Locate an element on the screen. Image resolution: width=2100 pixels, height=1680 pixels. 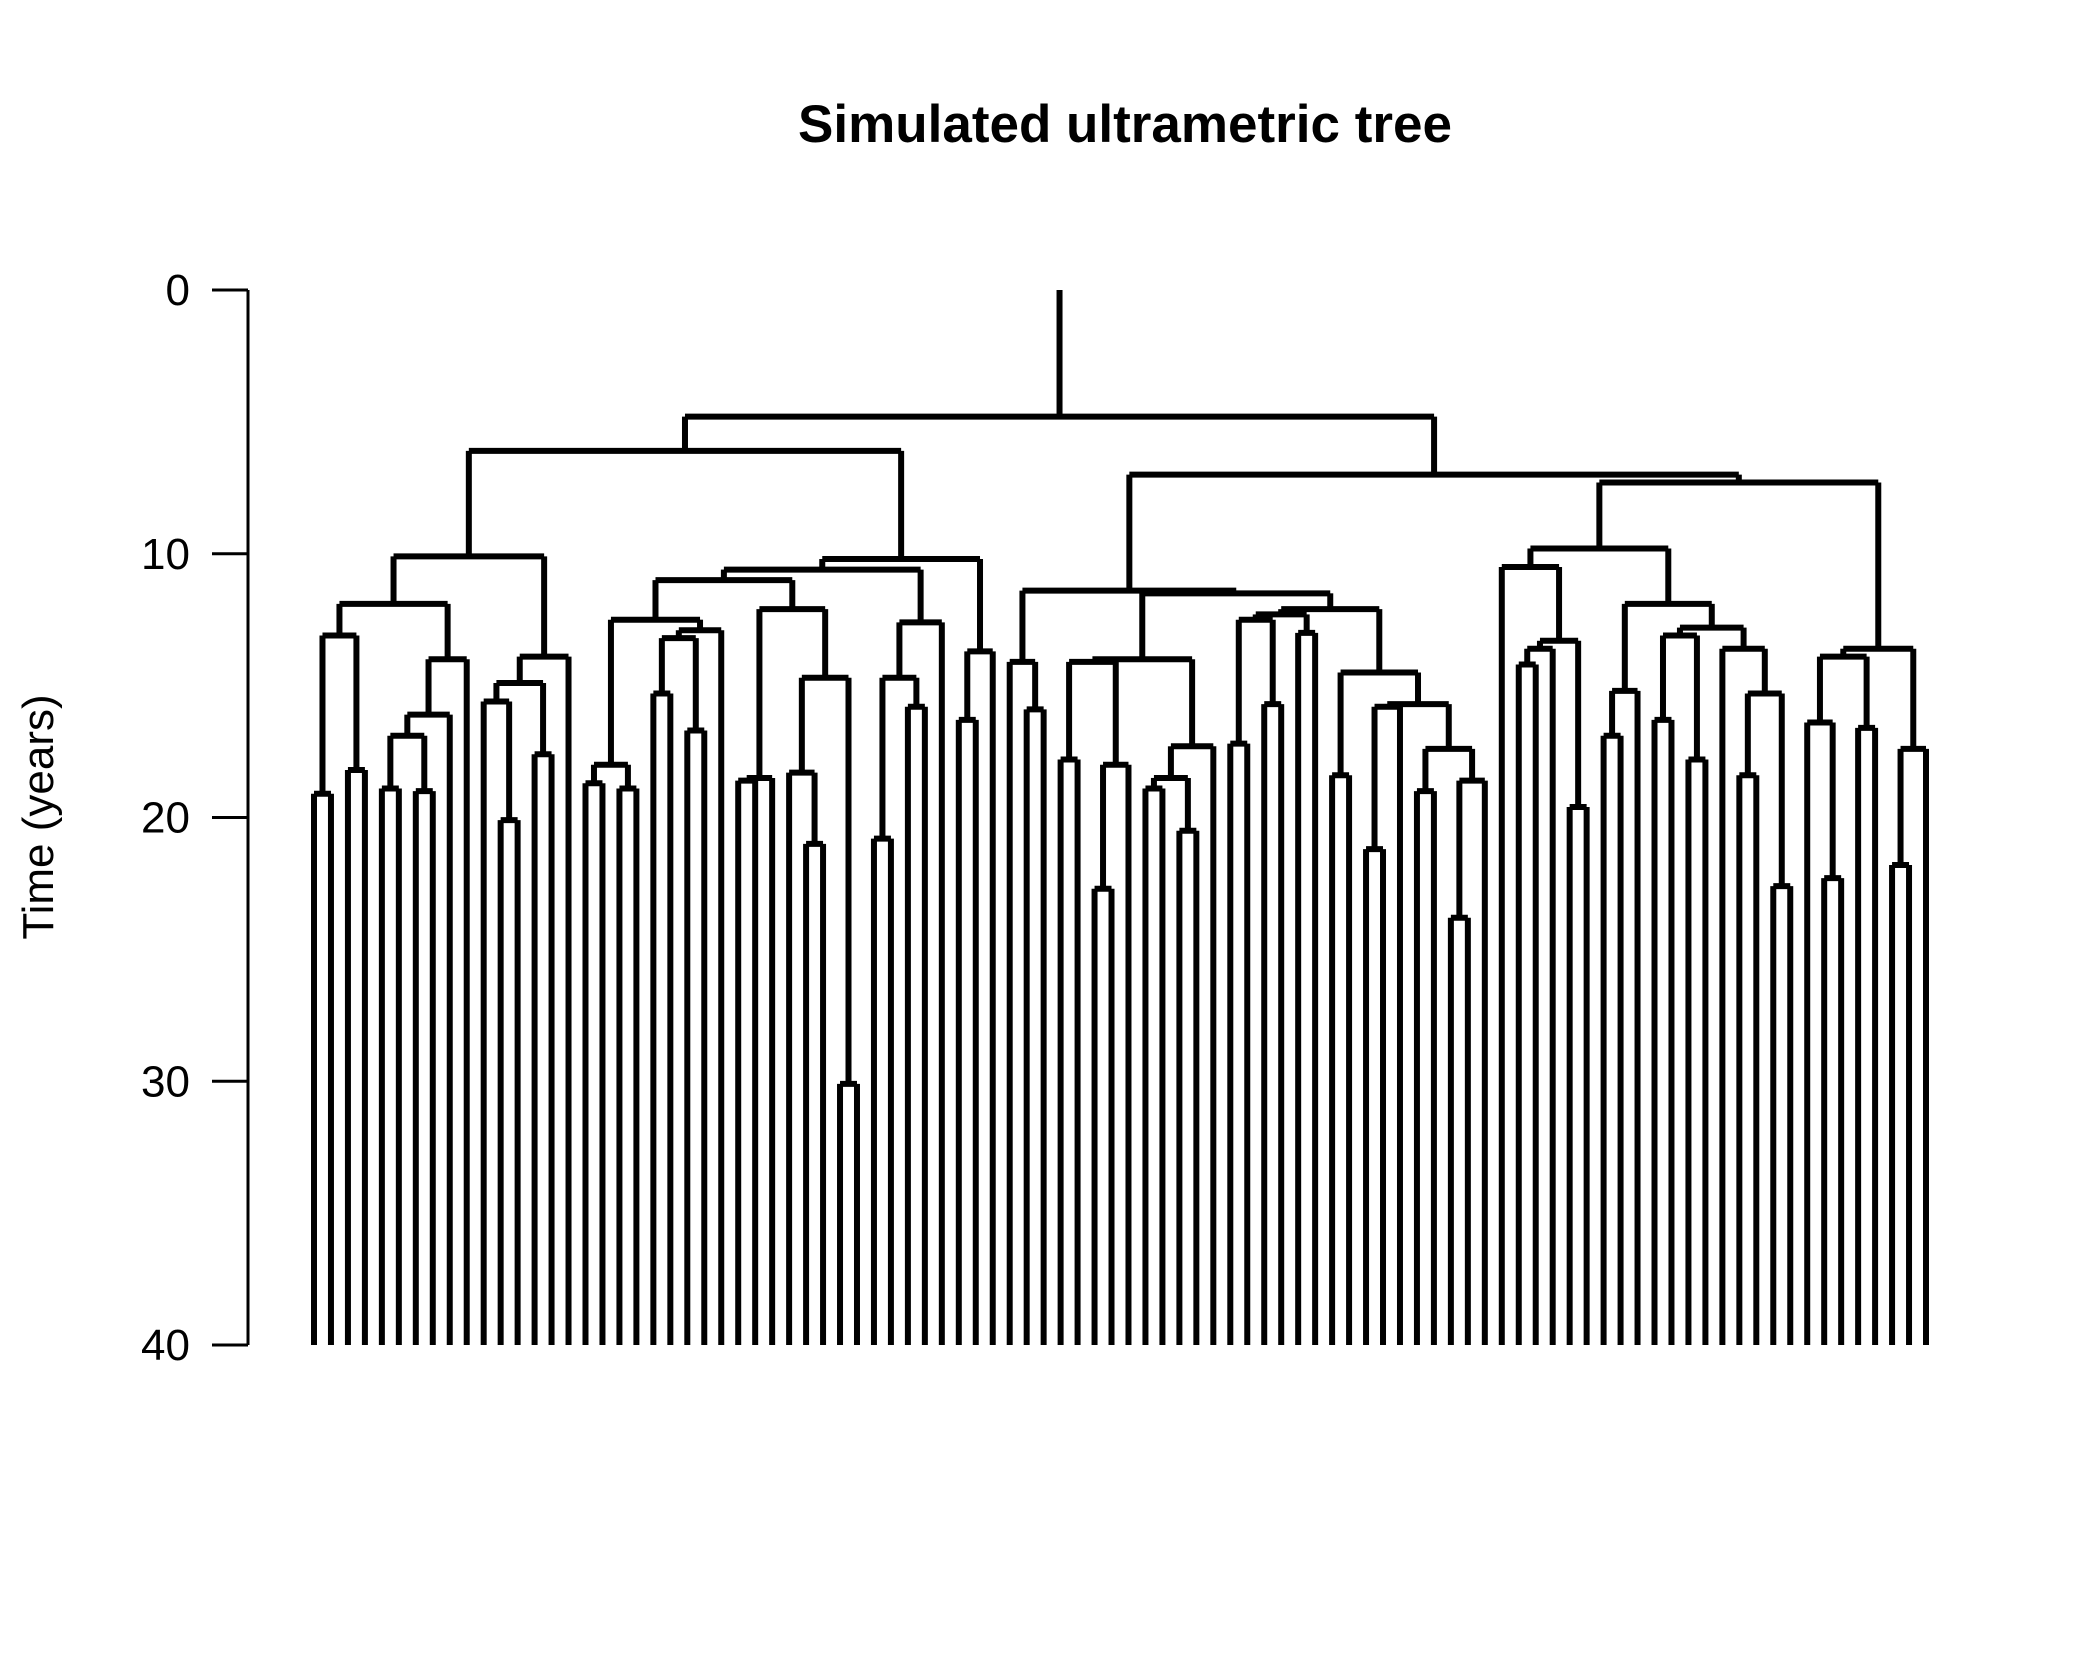
chart-title: Simulated ultrametric tree is located at coordinates (1125, 124).